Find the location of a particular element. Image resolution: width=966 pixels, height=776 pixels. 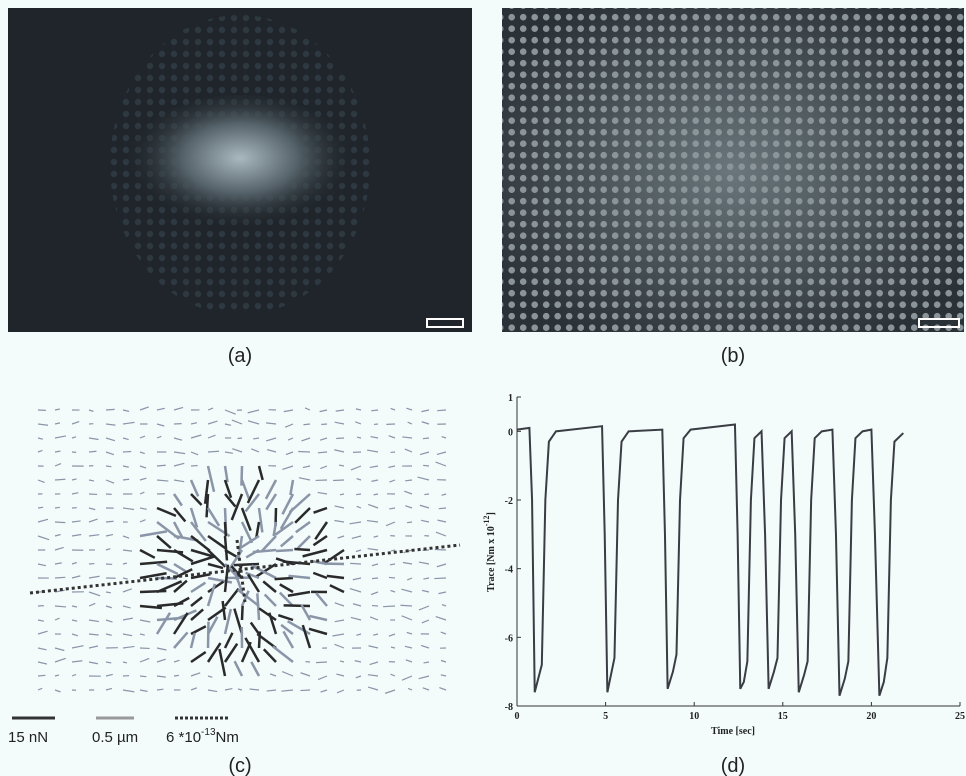

x-tick-label: 0 is located at coordinates (517, 716).